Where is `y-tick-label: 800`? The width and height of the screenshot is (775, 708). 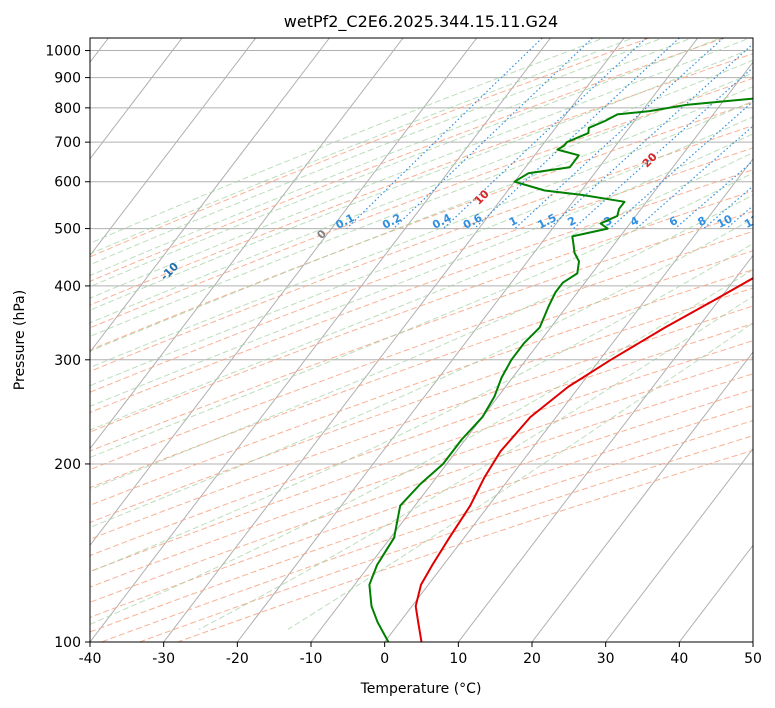 y-tick-label: 800 is located at coordinates (67, 109).